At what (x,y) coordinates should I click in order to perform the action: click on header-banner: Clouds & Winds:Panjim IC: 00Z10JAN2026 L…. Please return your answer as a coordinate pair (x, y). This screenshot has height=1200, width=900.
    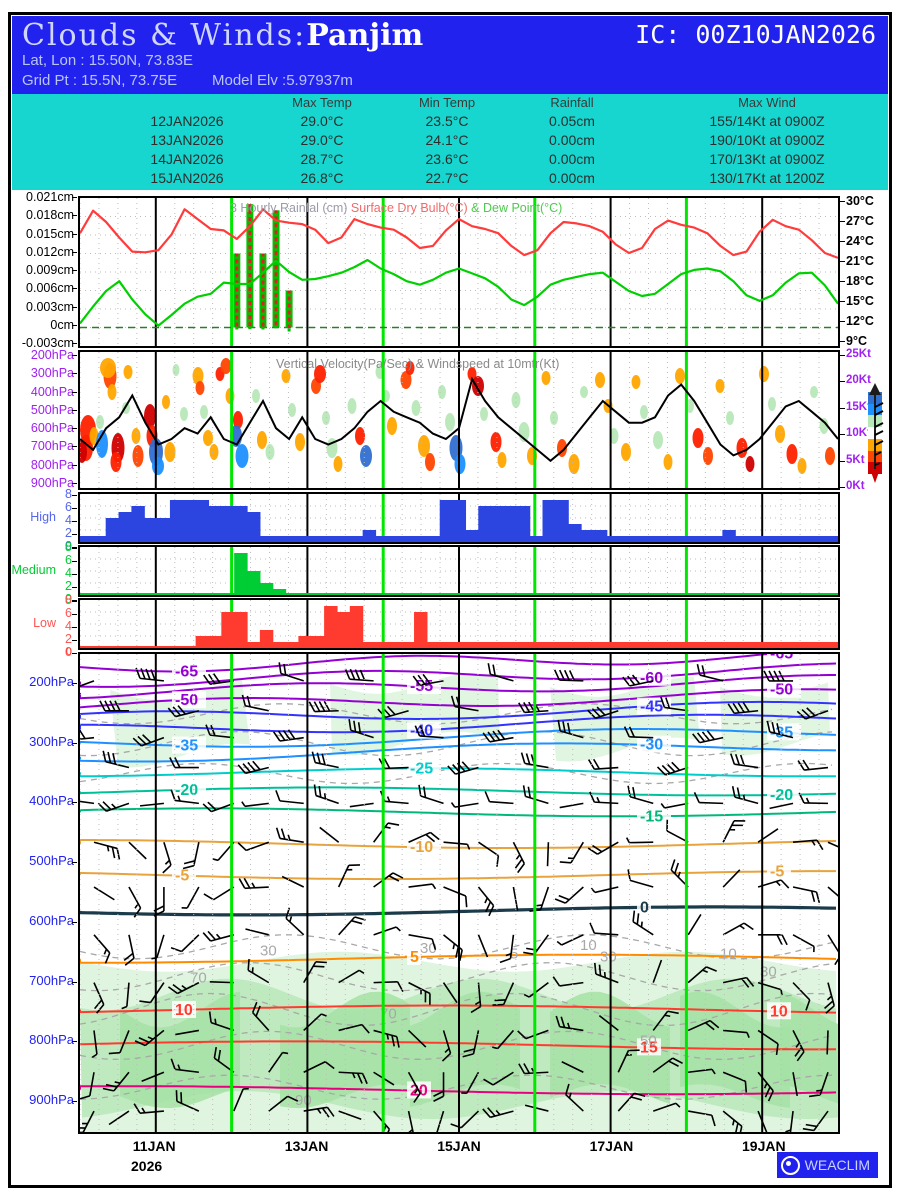
    Looking at the image, I should click on (450, 55).